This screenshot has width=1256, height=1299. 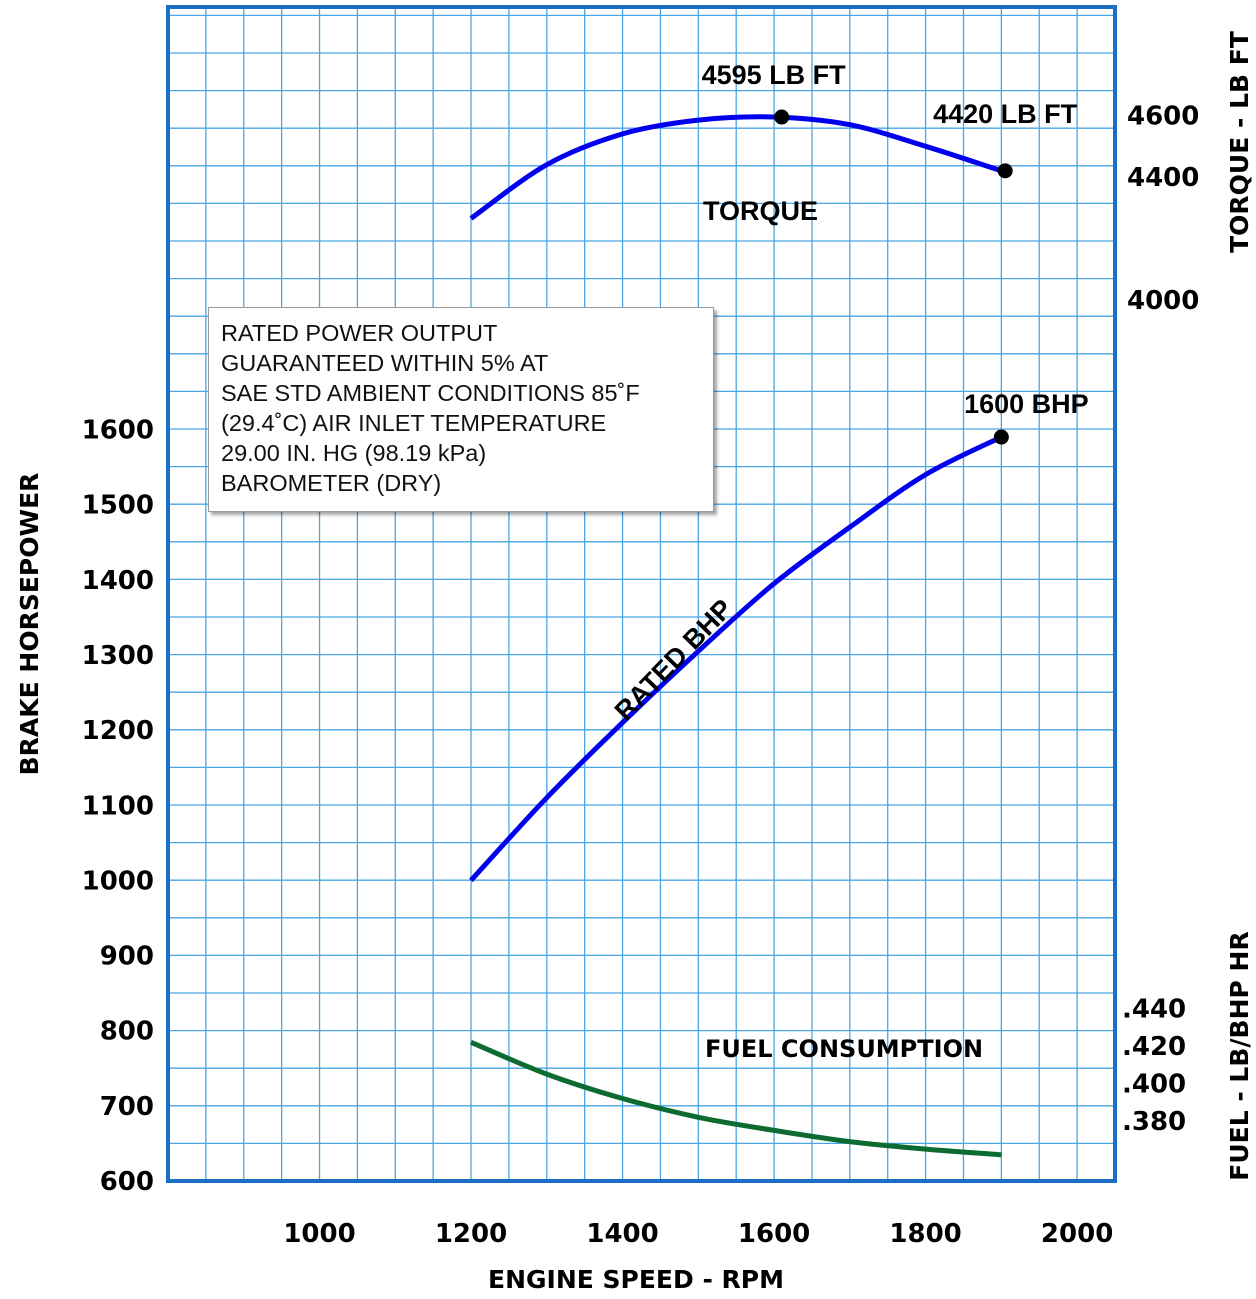 I want to click on x-tick-label: 1800, so click(x=925, y=1234).